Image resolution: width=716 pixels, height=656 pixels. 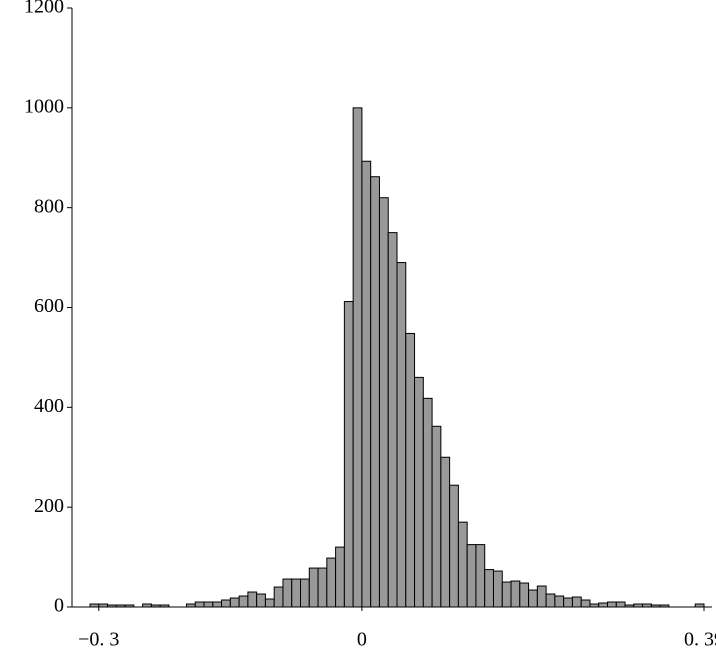 I want to click on y-tick-label: 800, so click(x=49, y=206).